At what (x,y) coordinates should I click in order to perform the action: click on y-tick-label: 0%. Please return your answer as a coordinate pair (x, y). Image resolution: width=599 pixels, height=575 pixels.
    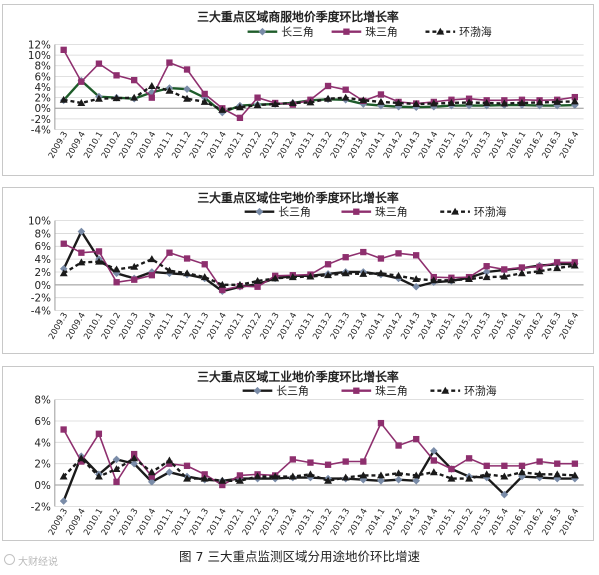
    Looking at the image, I should click on (42, 109).